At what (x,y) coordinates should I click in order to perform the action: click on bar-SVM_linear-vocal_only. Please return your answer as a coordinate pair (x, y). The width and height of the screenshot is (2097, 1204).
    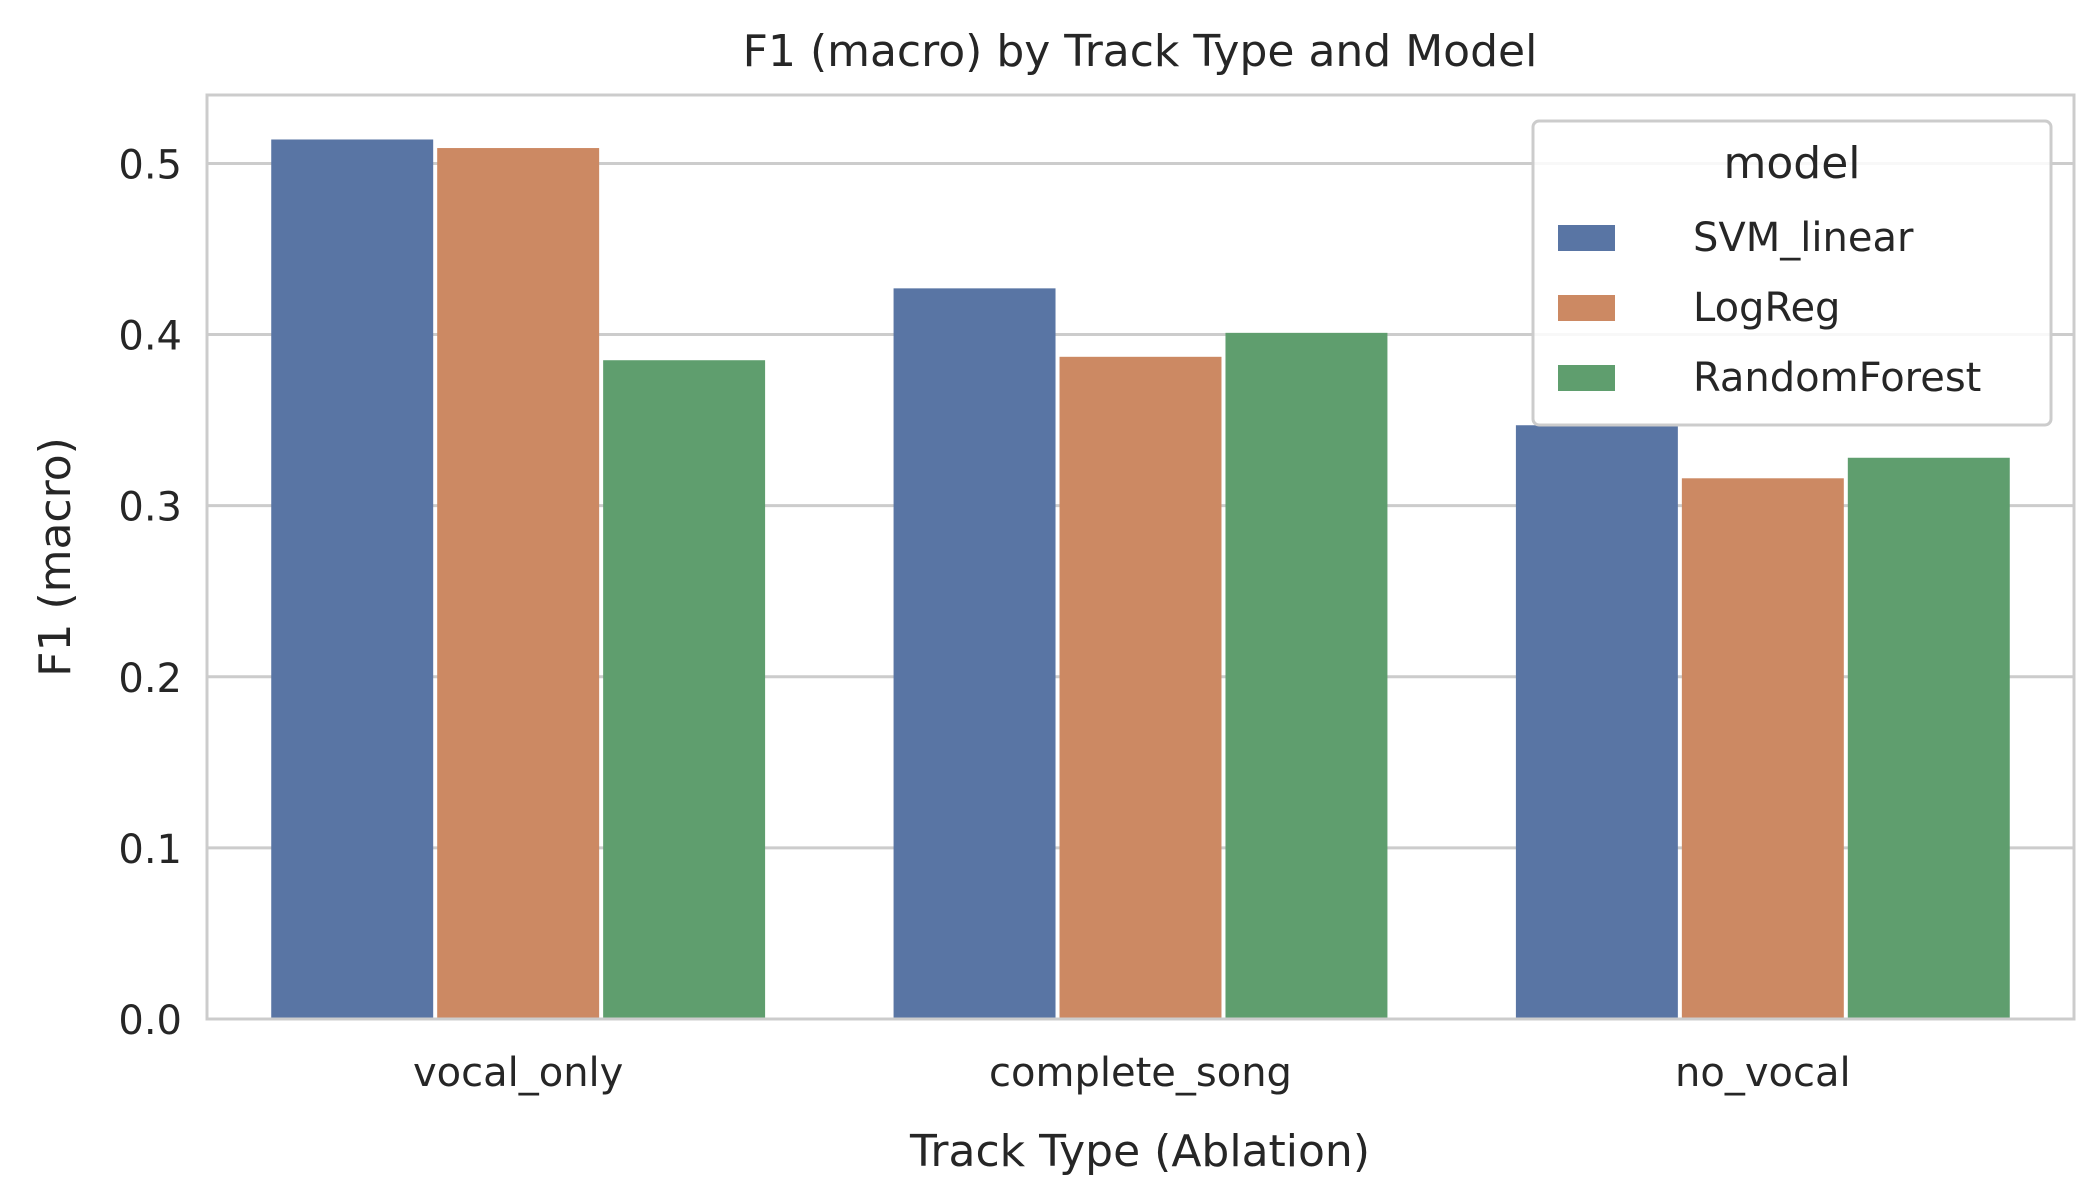
    Looking at the image, I should click on (352, 579).